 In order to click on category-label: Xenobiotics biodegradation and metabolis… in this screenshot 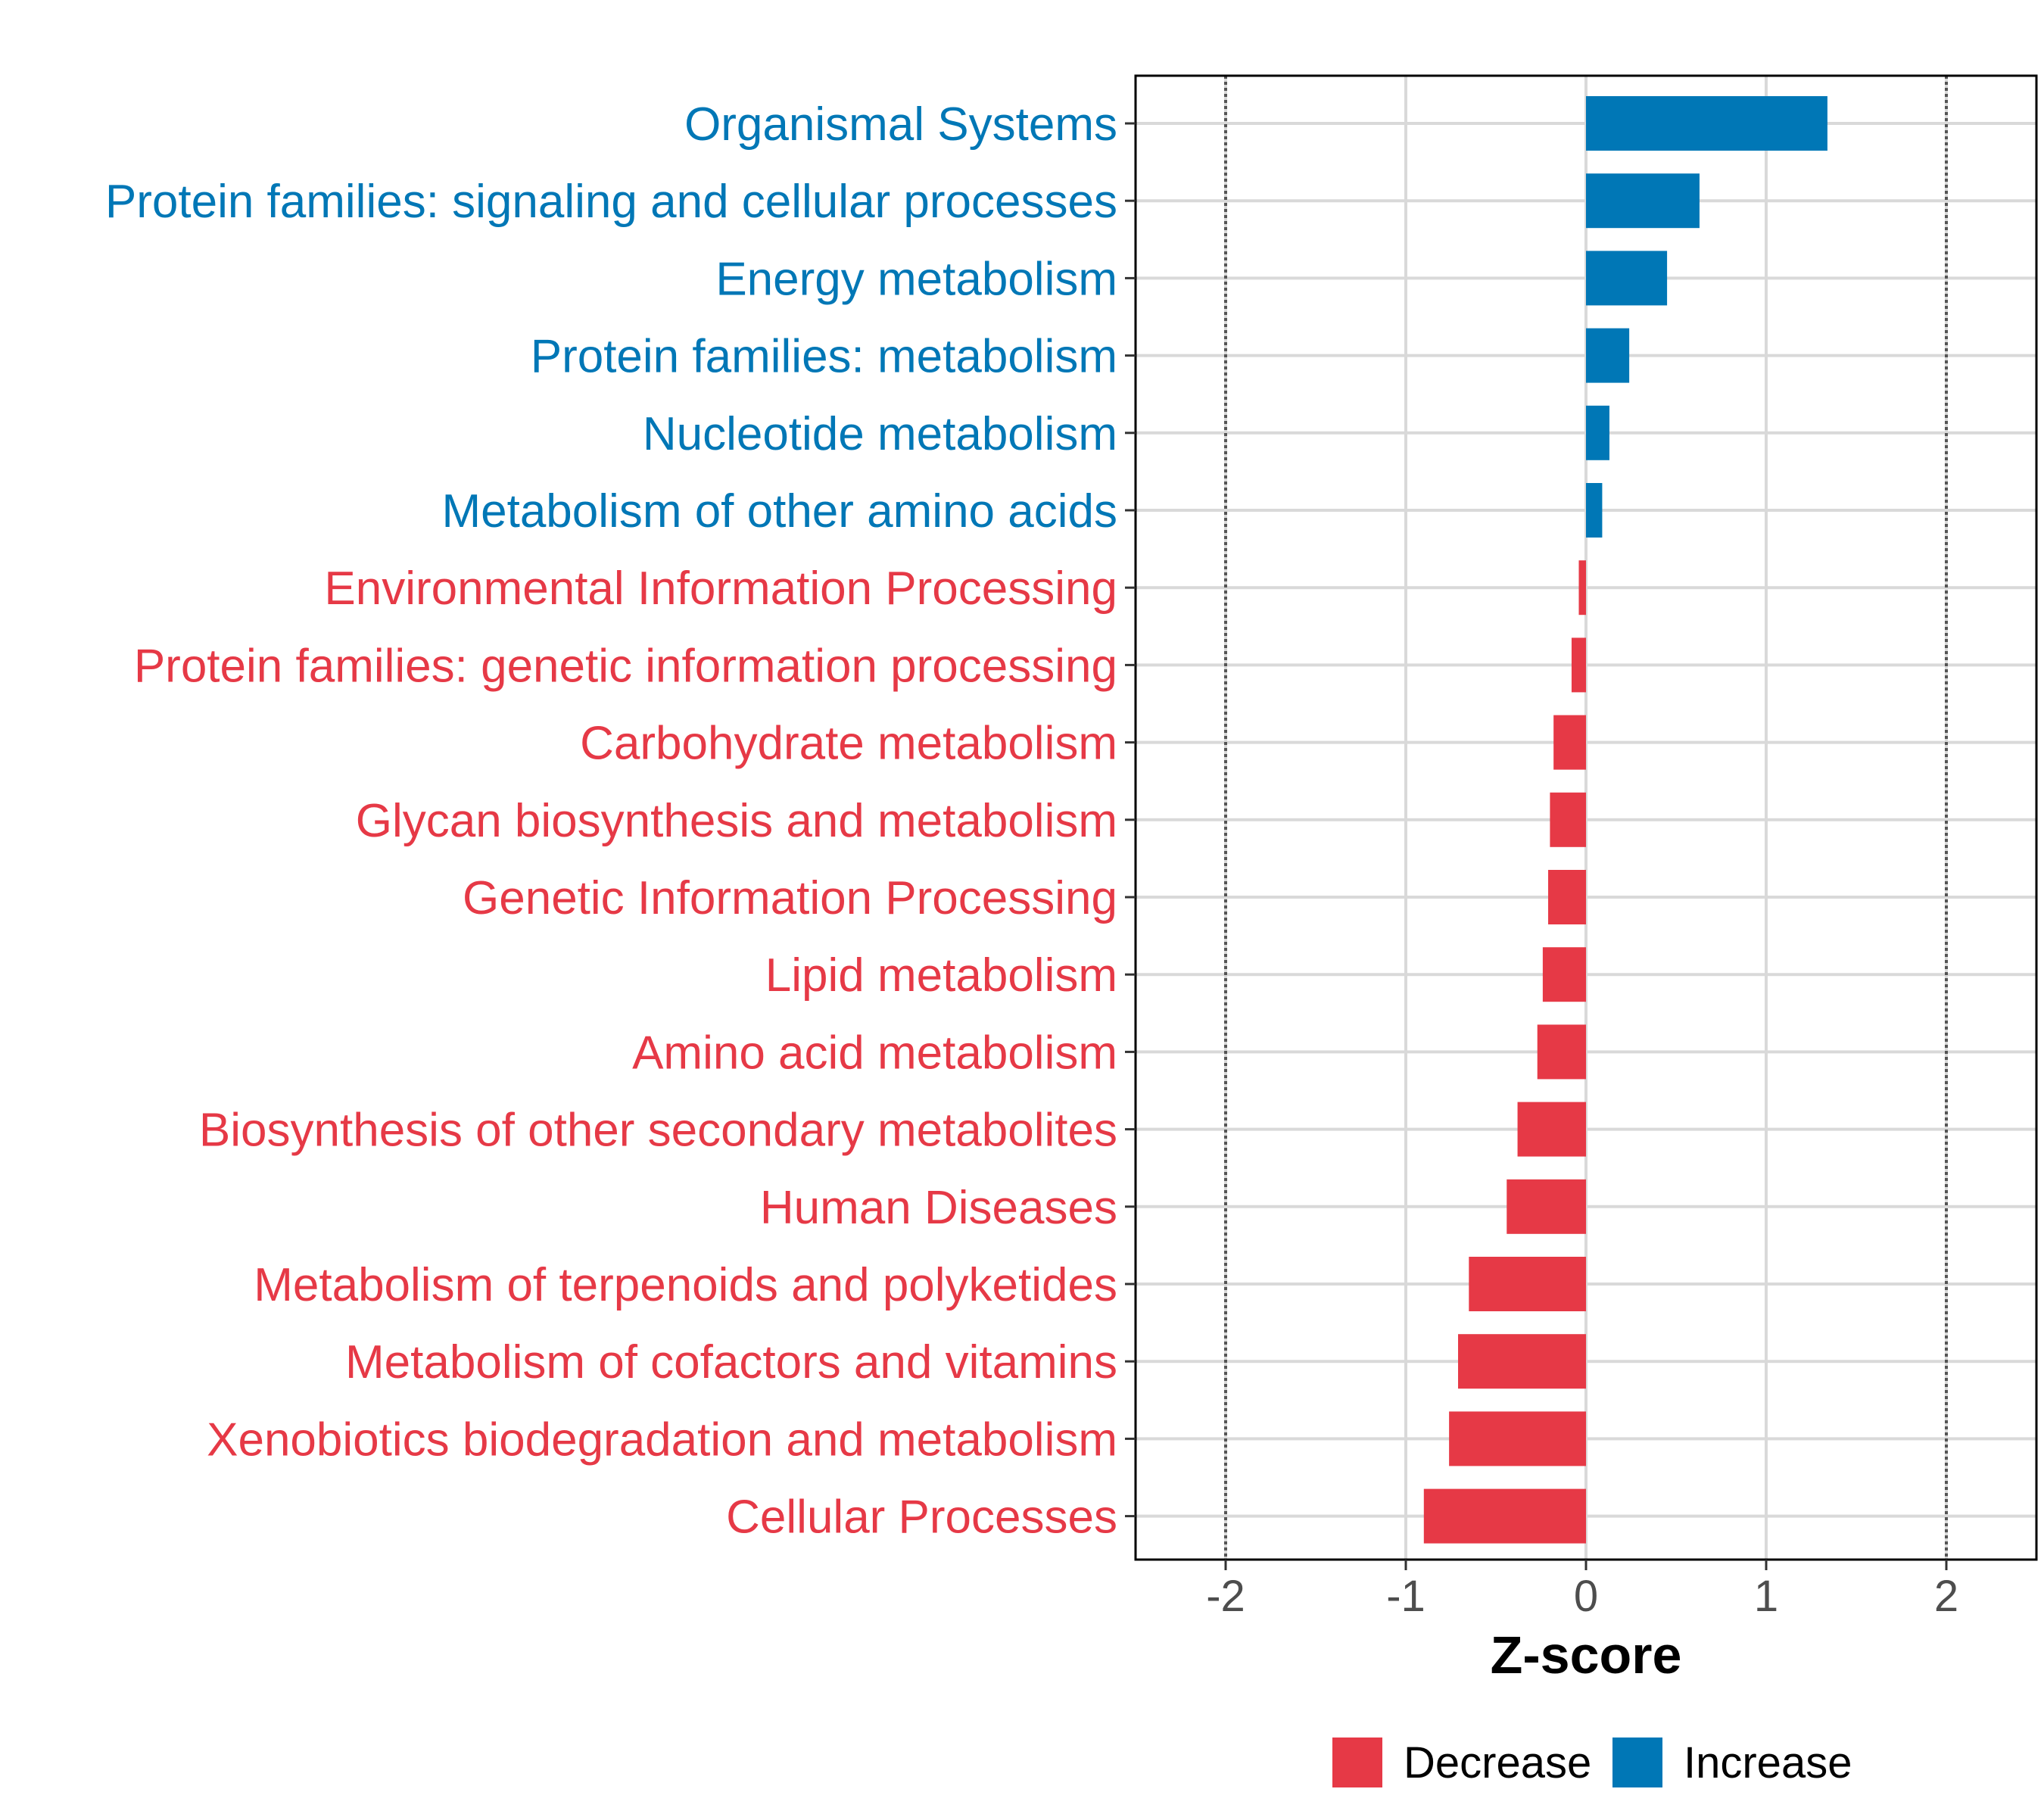, I will do `click(662, 1439)`.